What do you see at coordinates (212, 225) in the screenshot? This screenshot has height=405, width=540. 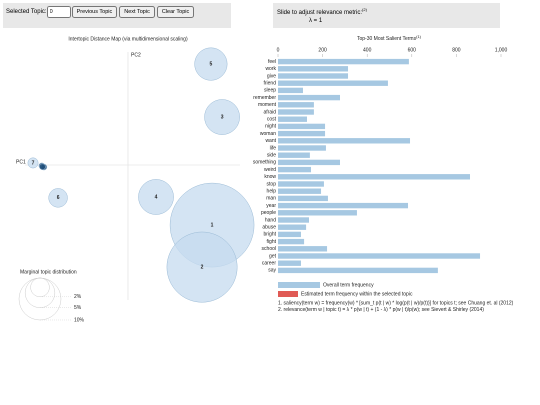 I see `topic-label: 1` at bounding box center [212, 225].